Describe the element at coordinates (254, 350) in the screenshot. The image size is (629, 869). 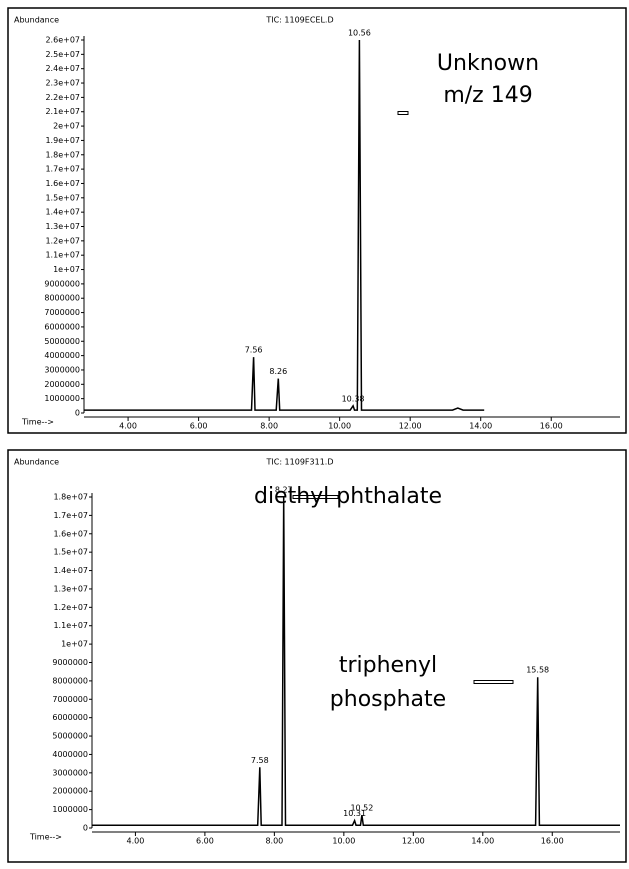
I see `peak-label: 7.56` at that location.